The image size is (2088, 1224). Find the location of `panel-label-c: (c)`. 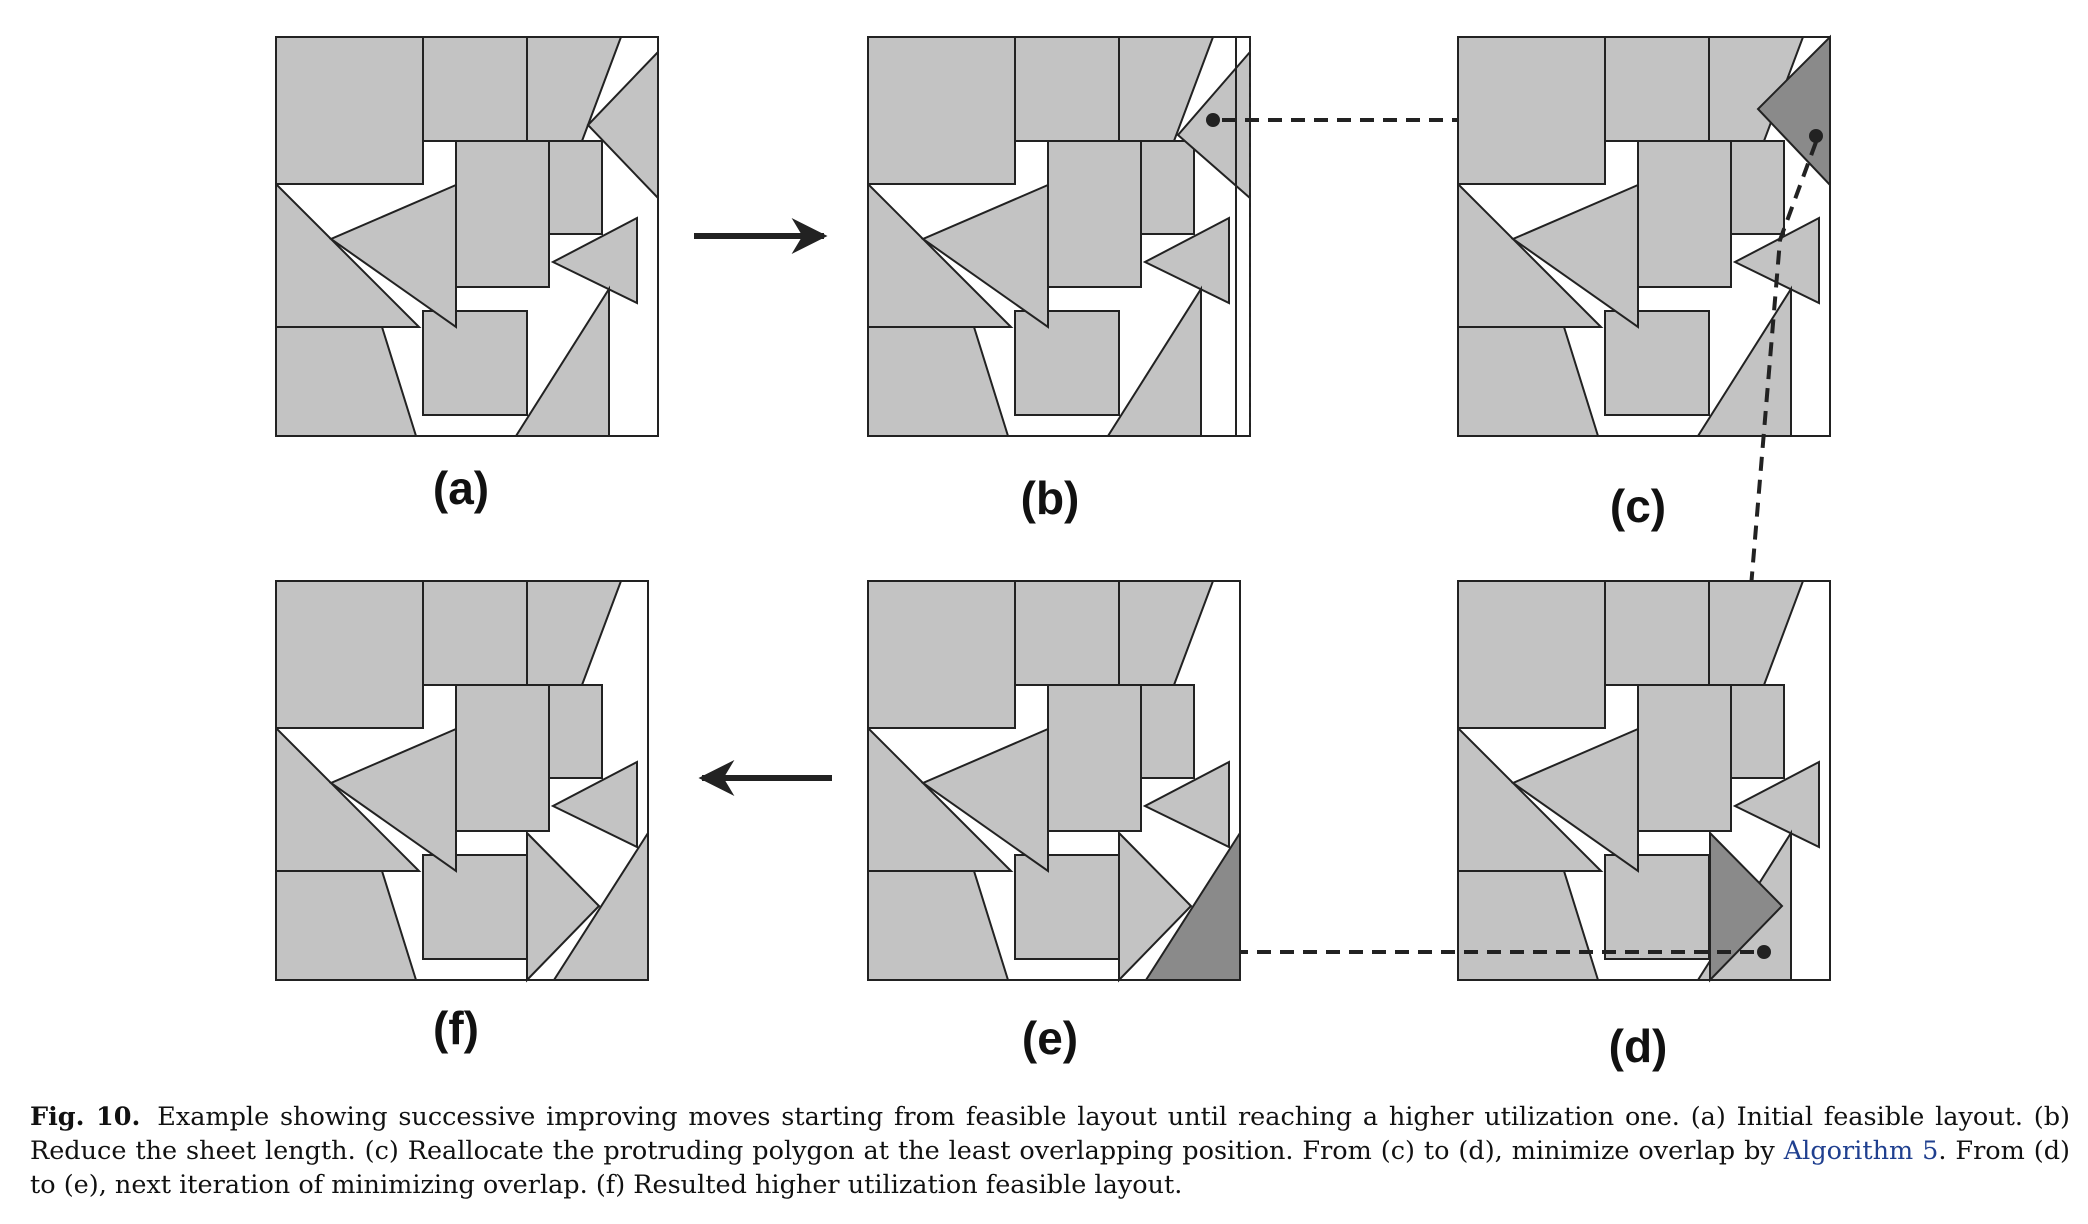

panel-label-c: (c) is located at coordinates (1638, 506).